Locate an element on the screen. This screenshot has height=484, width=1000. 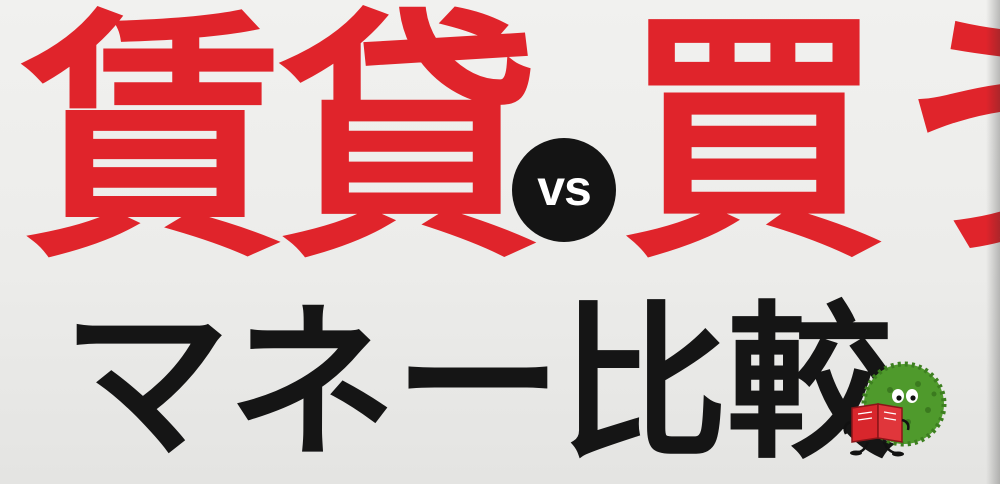
mascot-limbs is located at coordinates (876, 437).